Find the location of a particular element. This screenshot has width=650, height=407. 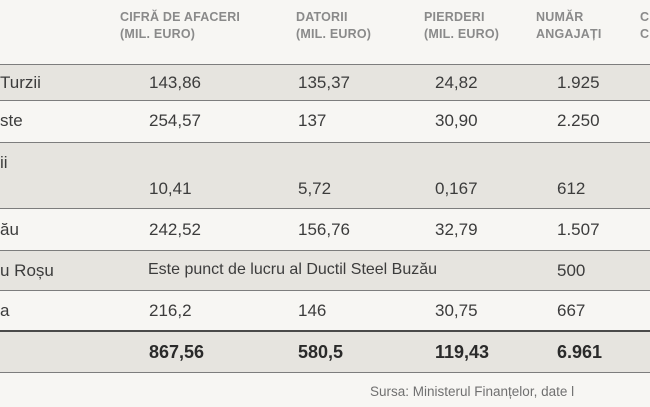

total-cifra: 867,56 is located at coordinates (177, 352).